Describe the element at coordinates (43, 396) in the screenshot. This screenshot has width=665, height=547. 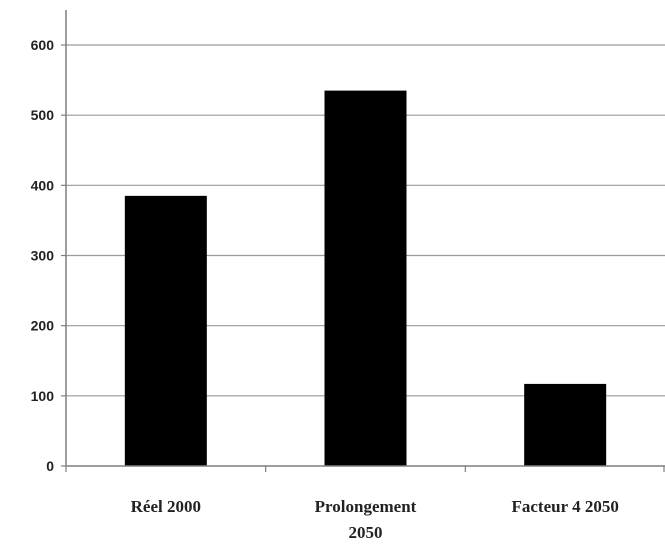
I see `y-tick-label: 100` at that location.